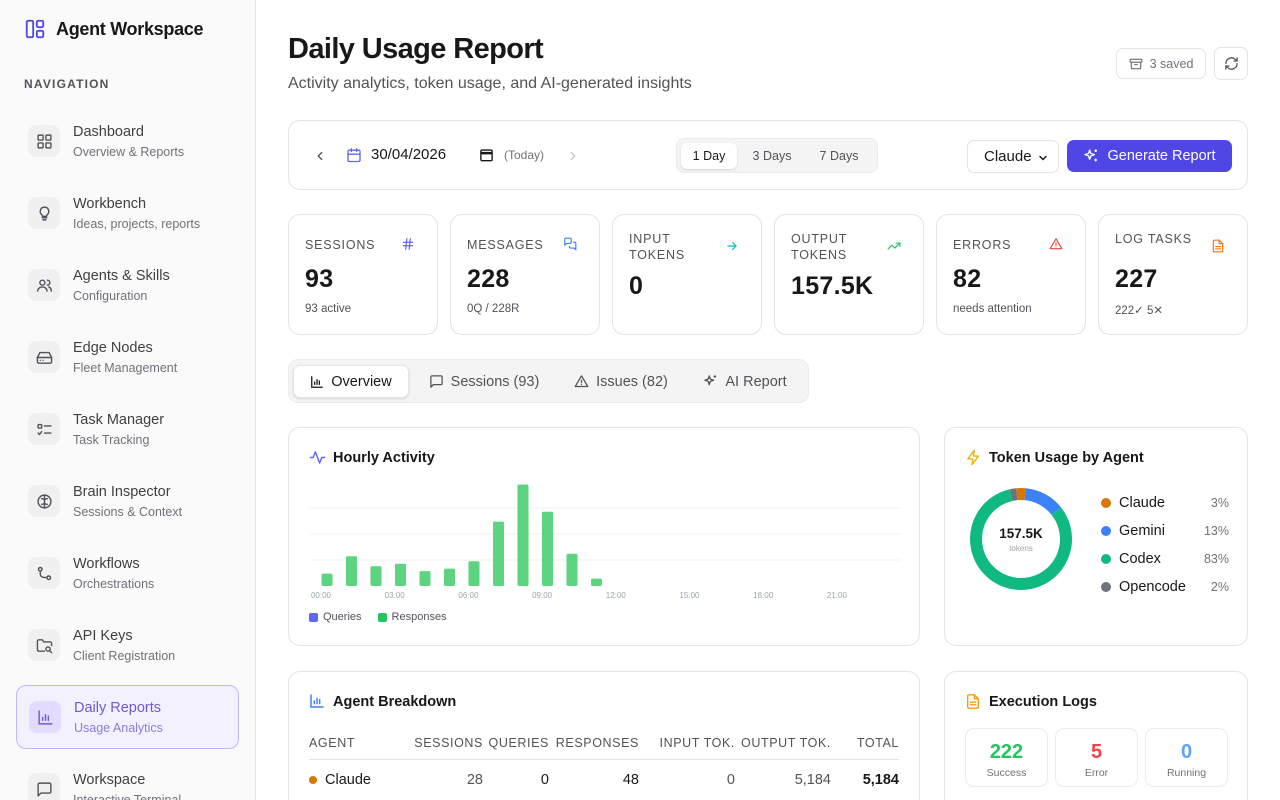 The width and height of the screenshot is (1280, 800). What do you see at coordinates (468, 595) in the screenshot?
I see `x-tick-label: 06:00` at bounding box center [468, 595].